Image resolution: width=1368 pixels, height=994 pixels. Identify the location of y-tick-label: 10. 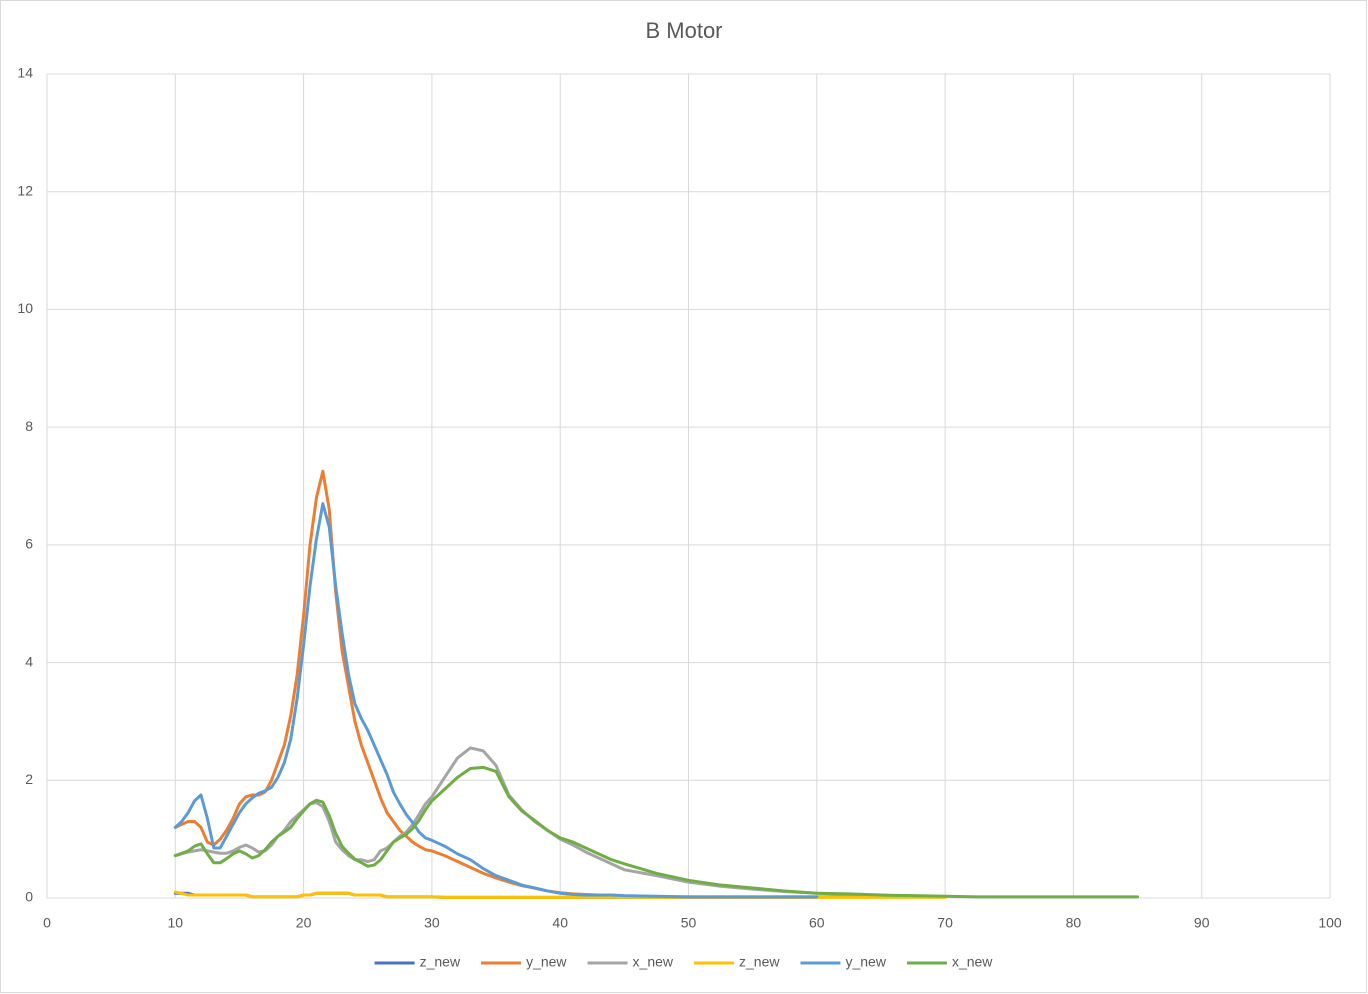
(25, 308).